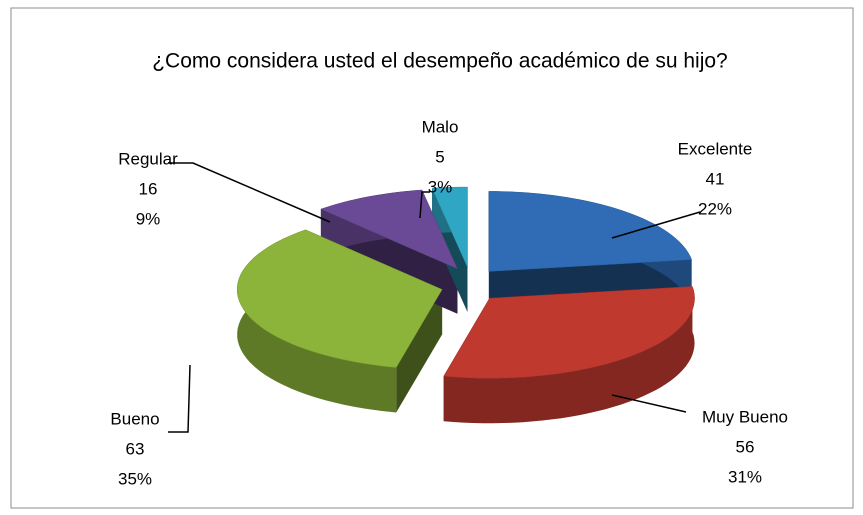  I want to click on slice-rim, so click(569, 355).